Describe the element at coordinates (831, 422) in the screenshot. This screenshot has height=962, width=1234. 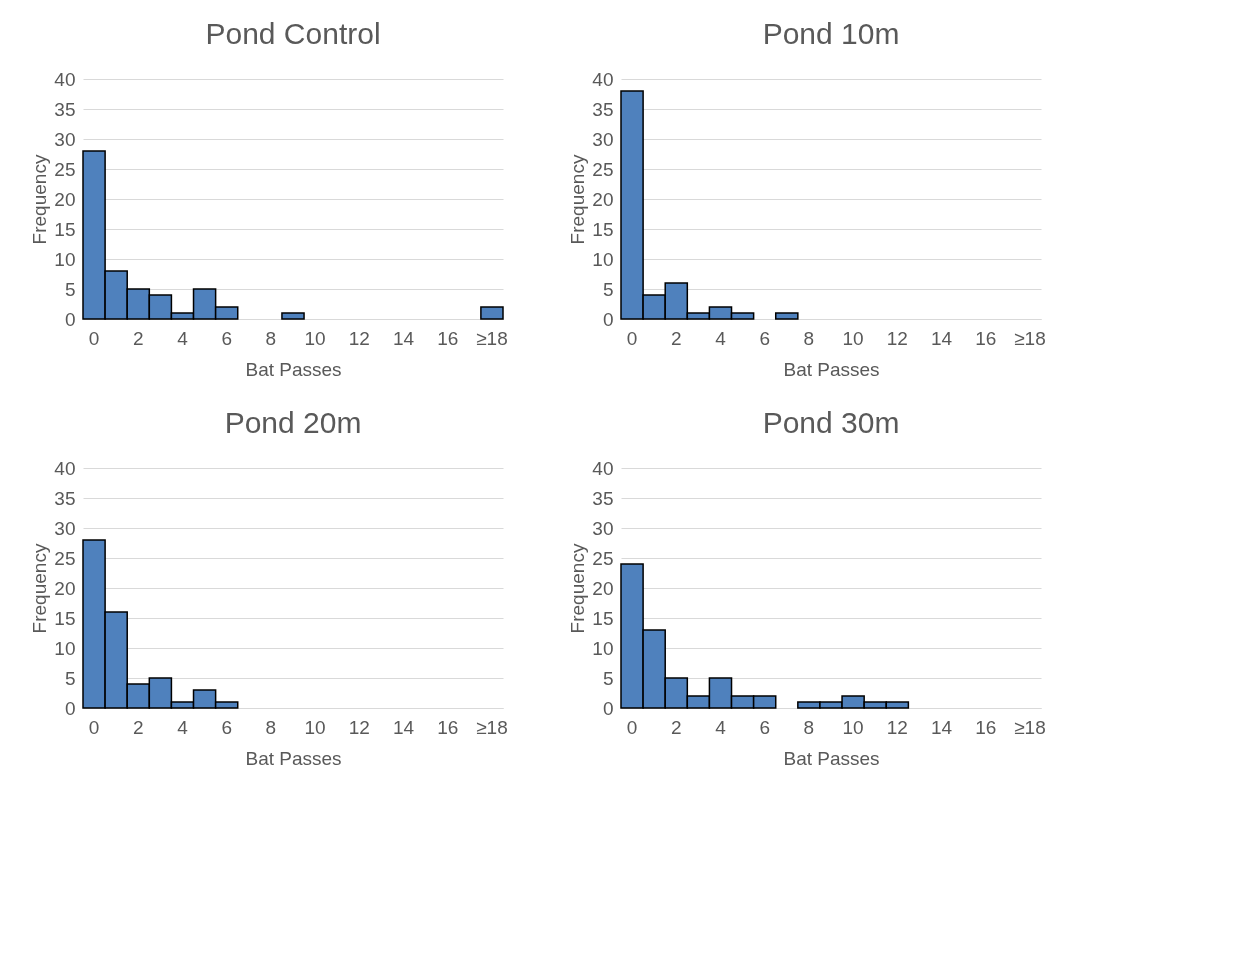
I see `chart-title: Pond 30m` at that location.